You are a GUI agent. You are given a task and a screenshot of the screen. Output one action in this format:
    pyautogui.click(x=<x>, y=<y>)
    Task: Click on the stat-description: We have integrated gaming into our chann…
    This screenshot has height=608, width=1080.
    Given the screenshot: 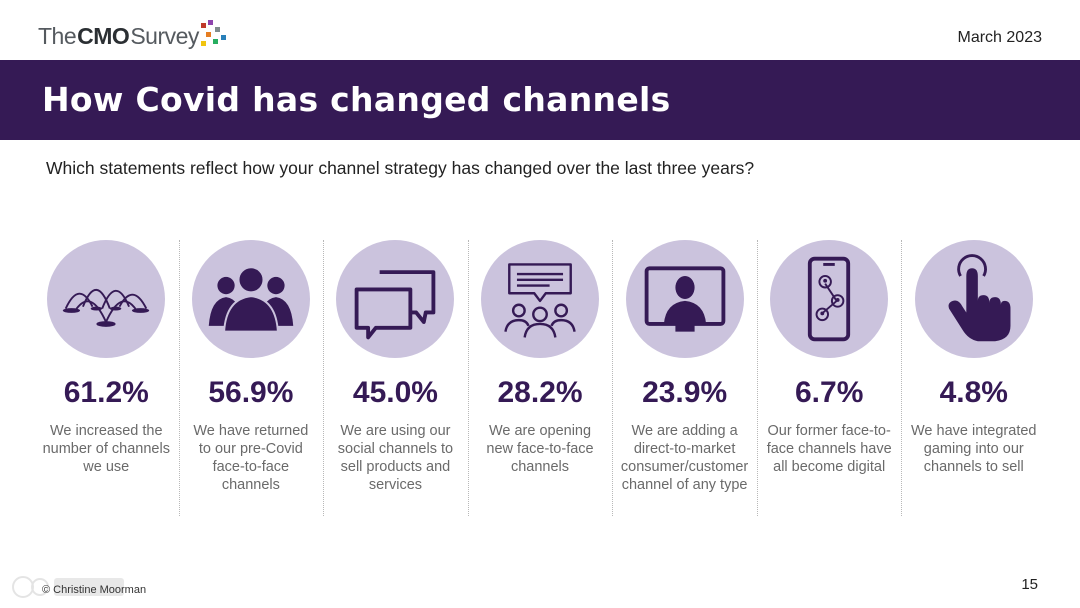 What is the action you would take?
    pyautogui.click(x=974, y=449)
    